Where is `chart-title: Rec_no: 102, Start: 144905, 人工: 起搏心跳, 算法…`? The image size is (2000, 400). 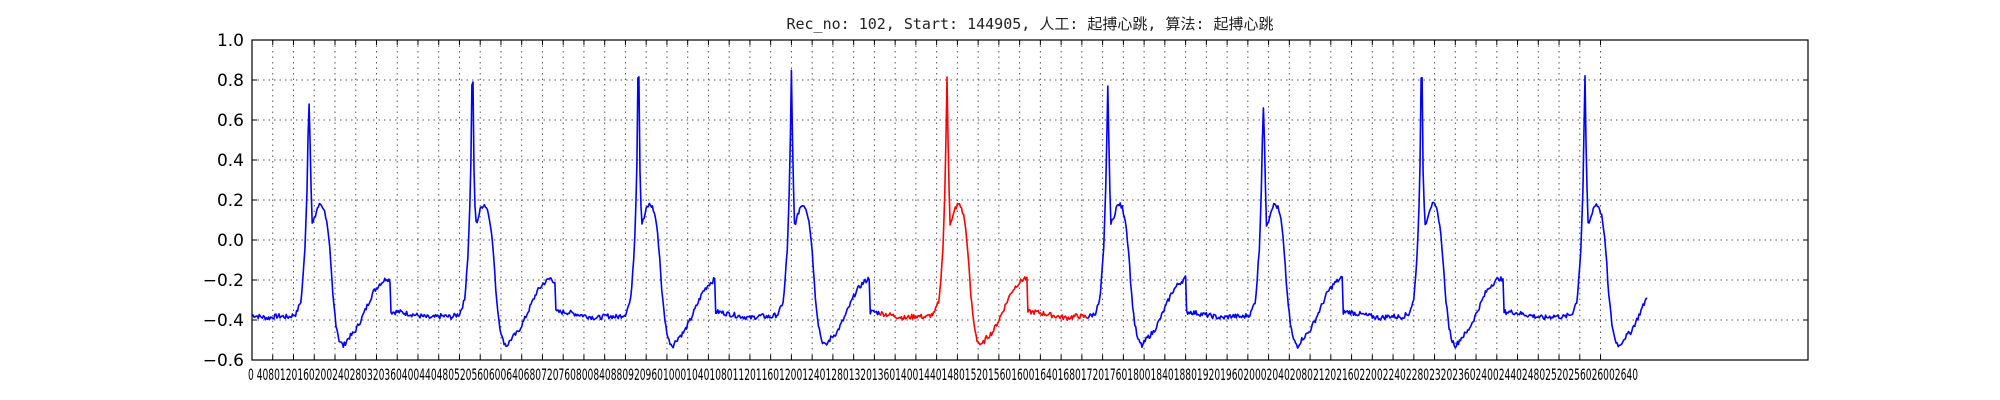 chart-title: Rec_no: 102, Start: 144905, 人工: 起搏心跳, 算法… is located at coordinates (1029, 24).